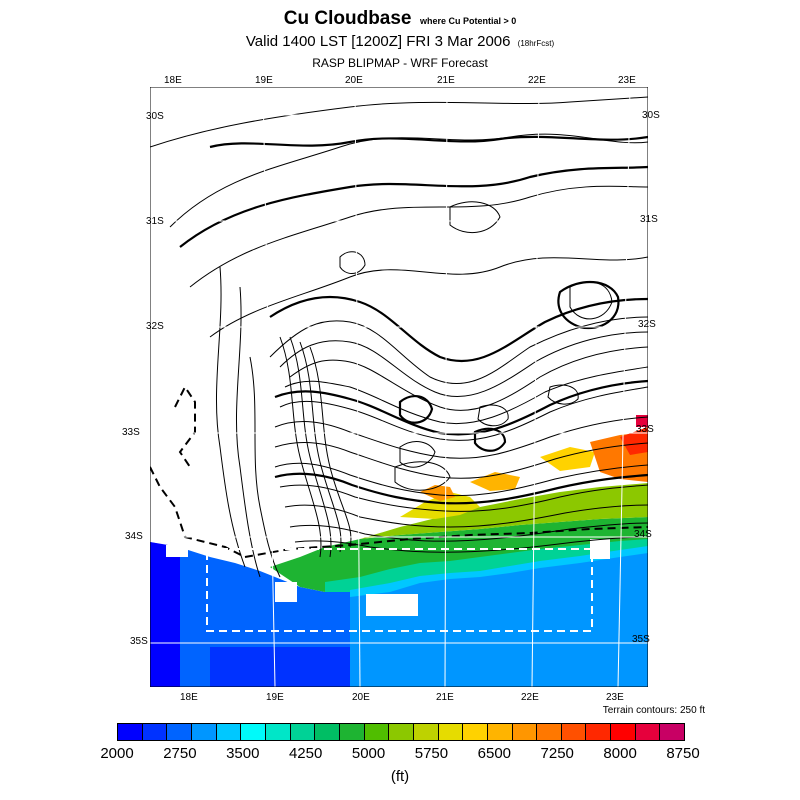 This screenshot has width=800, height=800. What do you see at coordinates (643, 534) in the screenshot?
I see `lat-label-right-34s: 34S` at bounding box center [643, 534].